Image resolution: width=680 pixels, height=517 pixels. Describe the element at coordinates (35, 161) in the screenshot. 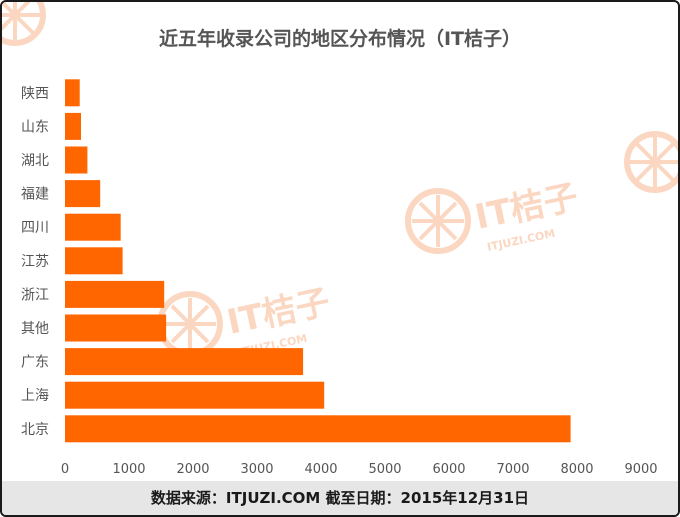

I see `category-label-2: 湖北` at that location.